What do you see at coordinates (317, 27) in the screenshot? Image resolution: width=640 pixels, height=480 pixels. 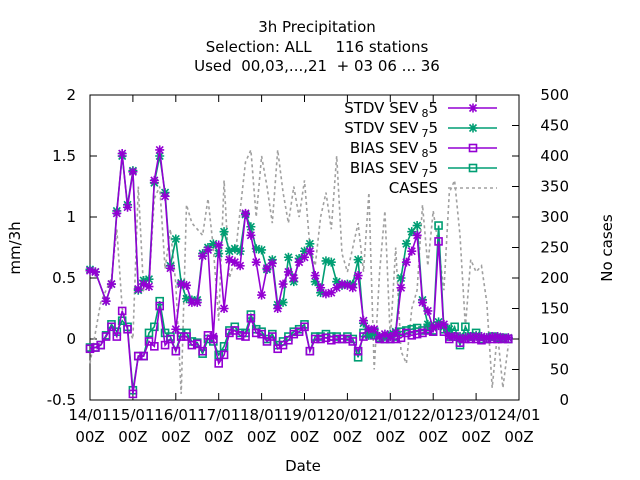 I see `title-line-1: 3h Precipitation` at bounding box center [317, 27].